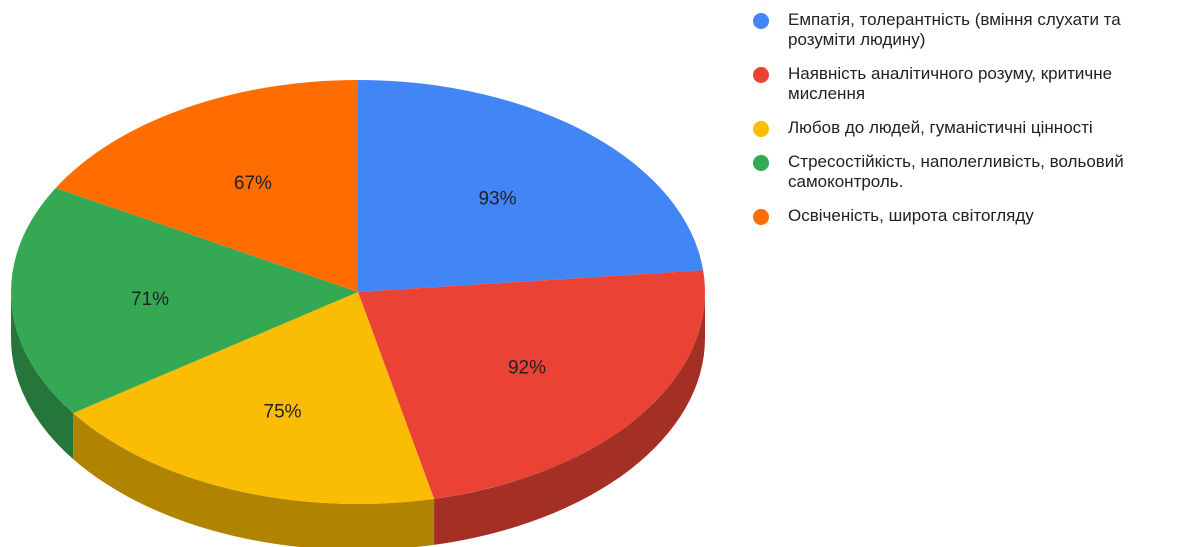  I want to click on legend-item-love-of-people: Любов до людей, гуманістичні цінності, so click(968, 128).